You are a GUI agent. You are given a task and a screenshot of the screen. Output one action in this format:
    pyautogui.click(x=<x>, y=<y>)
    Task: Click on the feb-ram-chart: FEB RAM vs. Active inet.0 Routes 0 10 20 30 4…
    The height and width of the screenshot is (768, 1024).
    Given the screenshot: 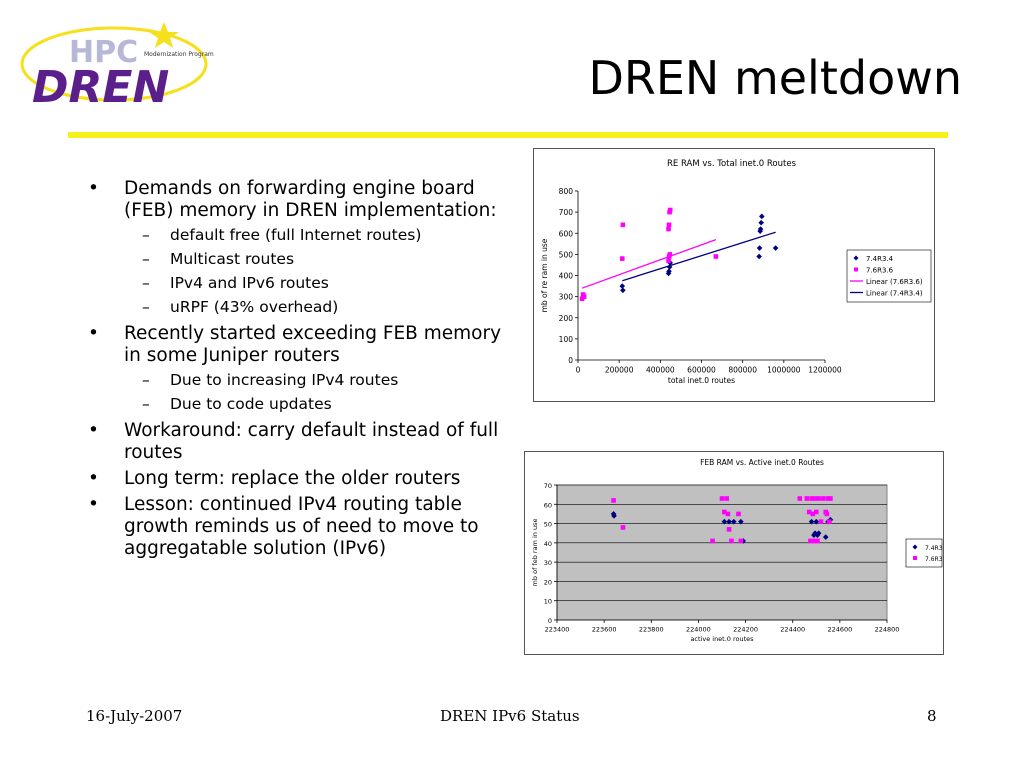 What is the action you would take?
    pyautogui.click(x=734, y=553)
    